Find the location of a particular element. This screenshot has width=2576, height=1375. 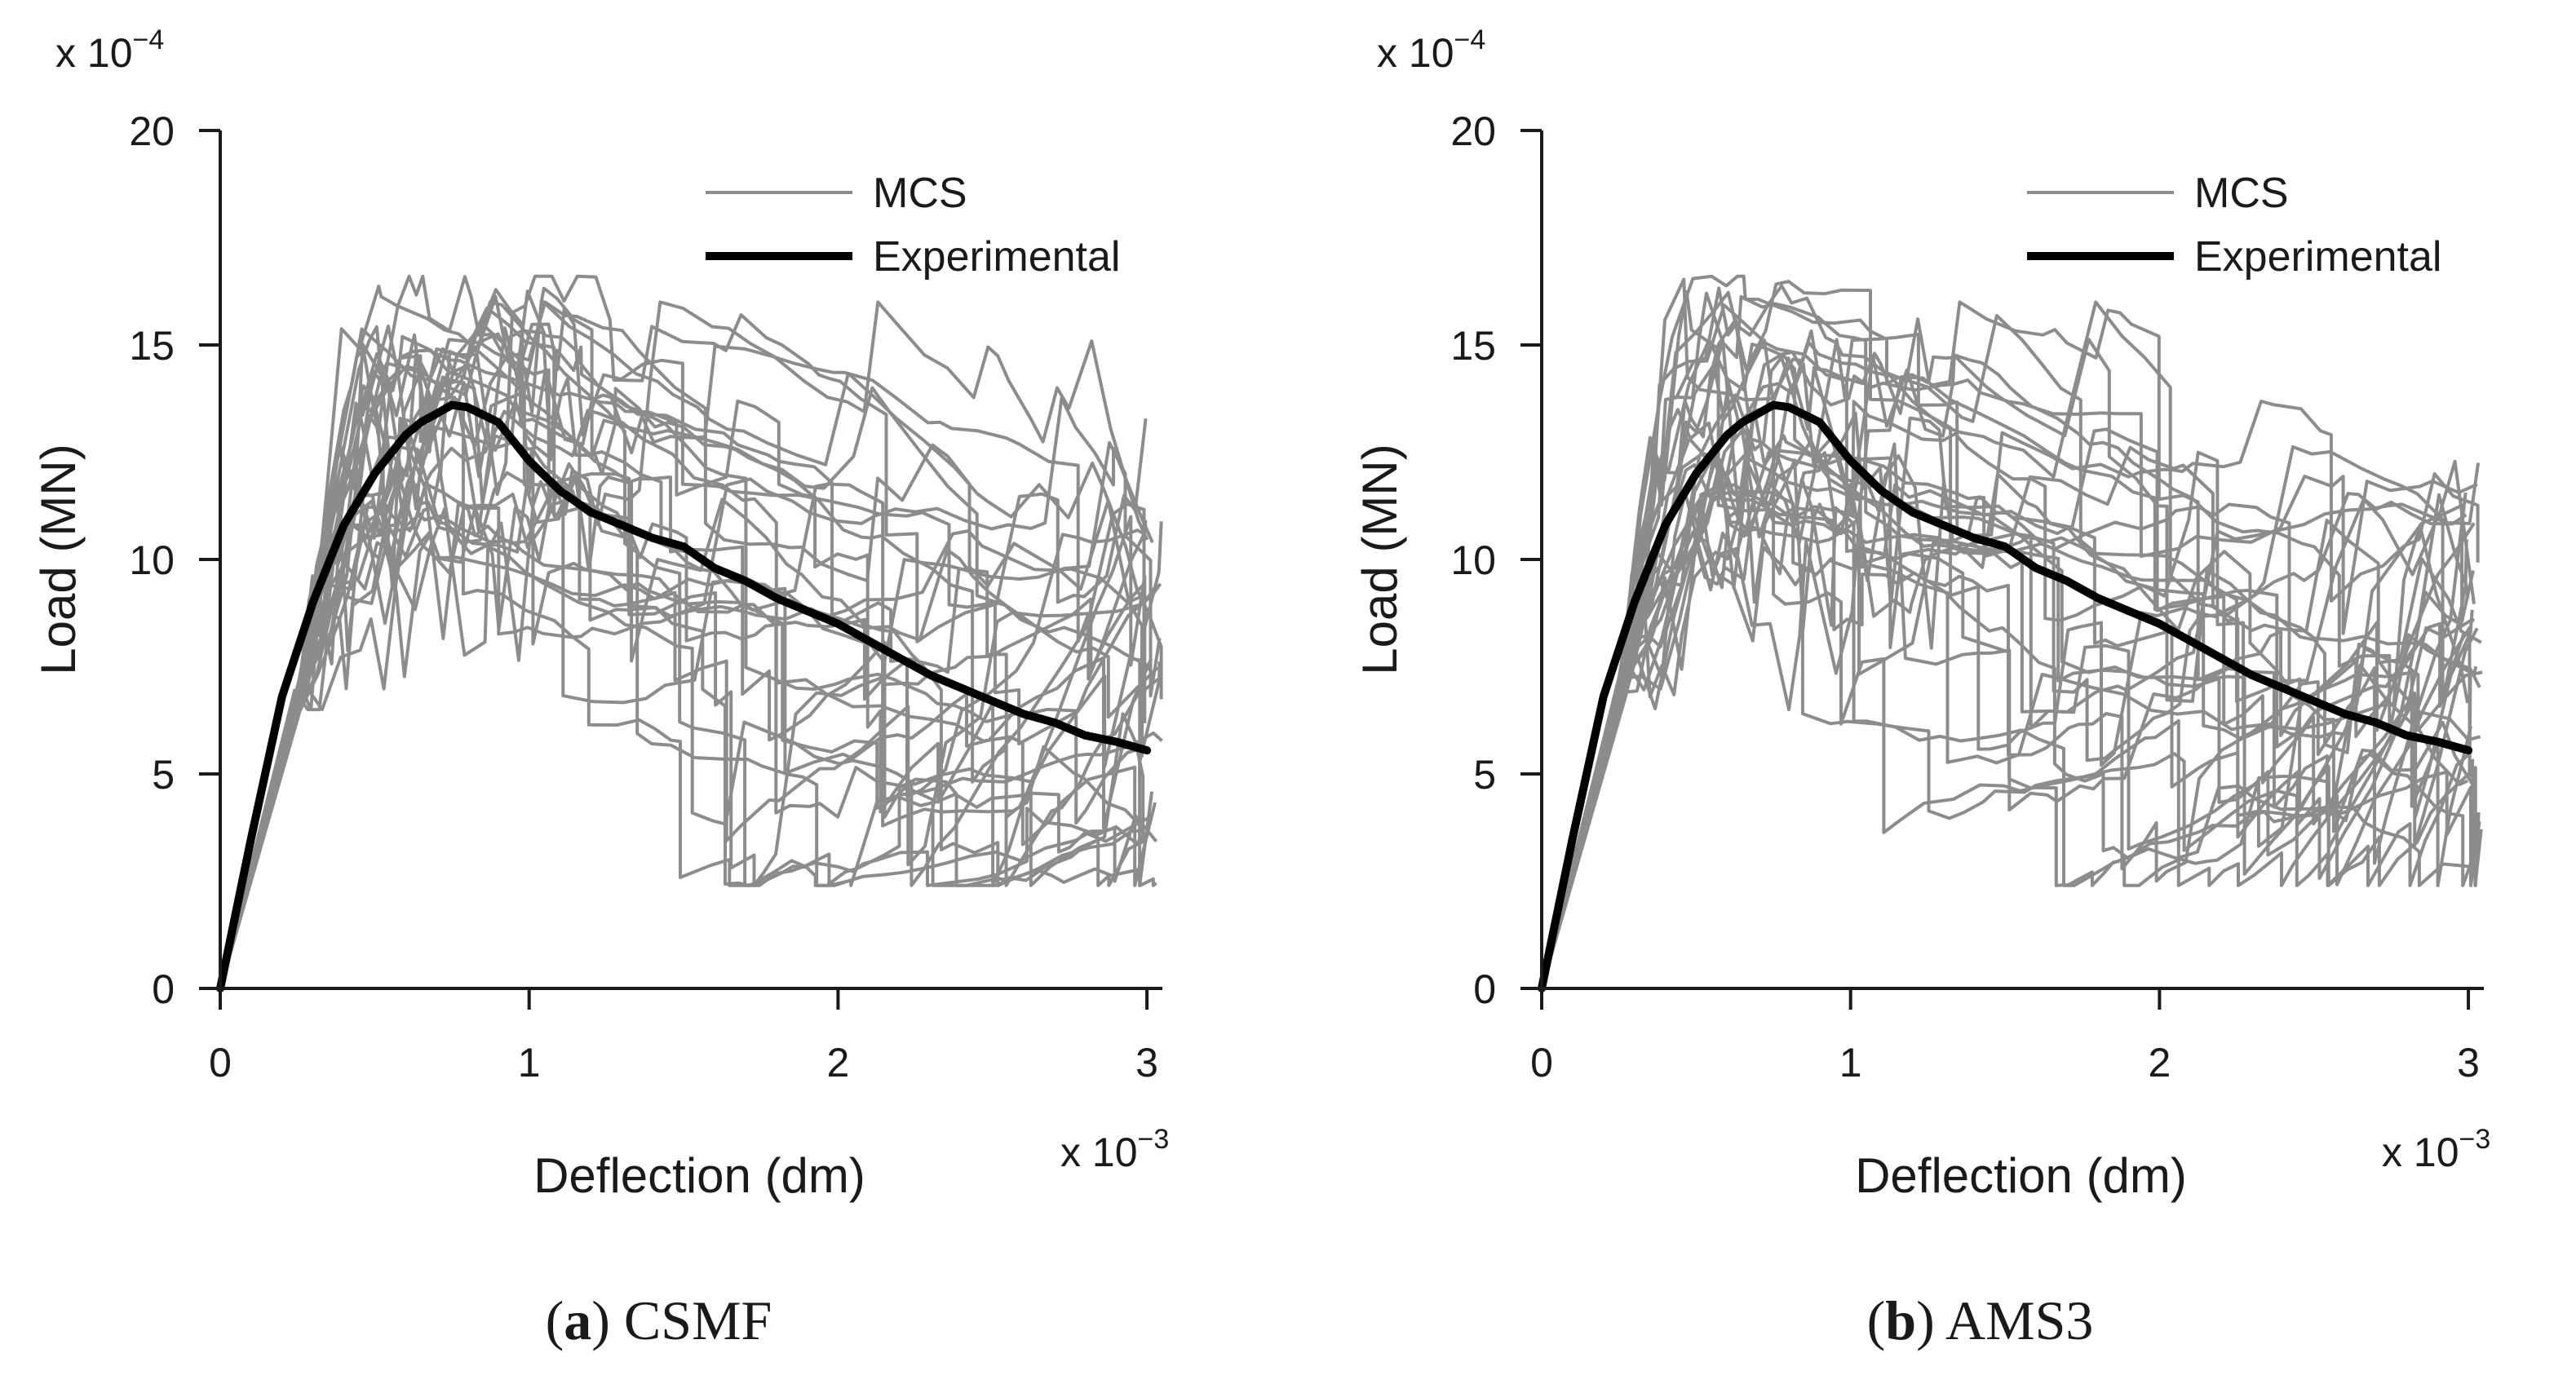

panel-caption: (b) AMS3 is located at coordinates (1980, 1320).